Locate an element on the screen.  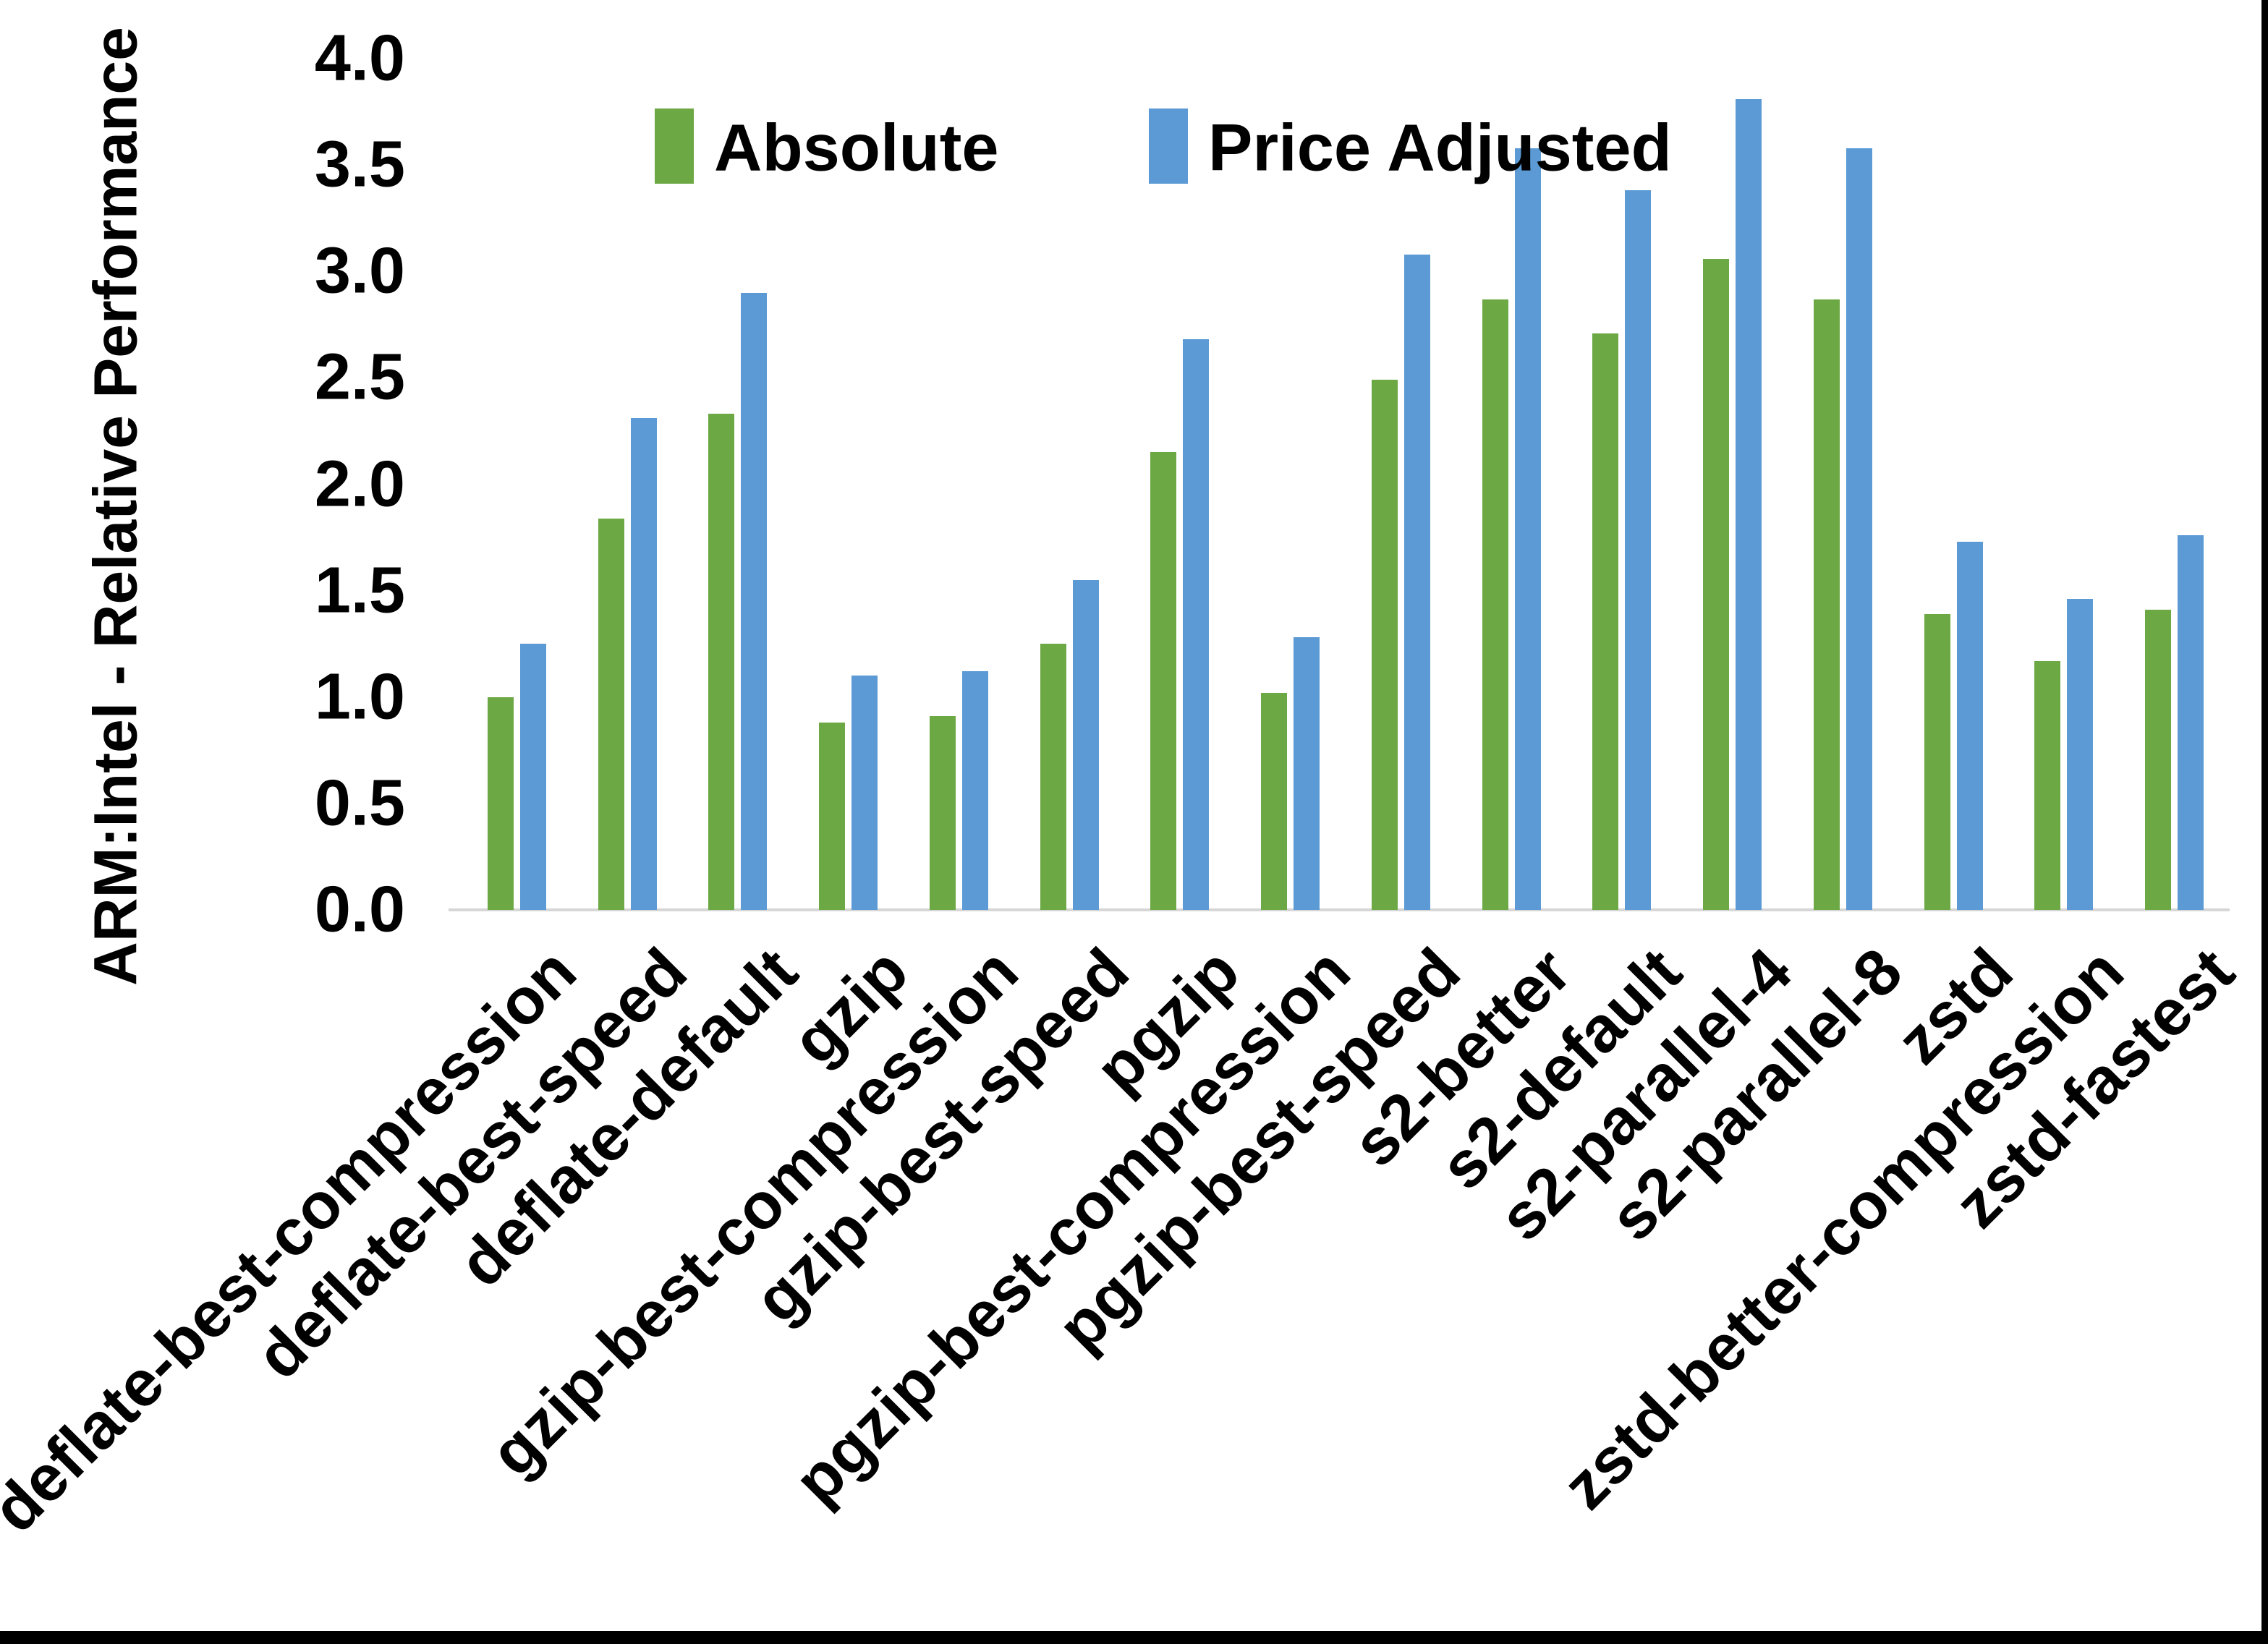
y-tick-label: 0.0 is located at coordinates (359, 909).